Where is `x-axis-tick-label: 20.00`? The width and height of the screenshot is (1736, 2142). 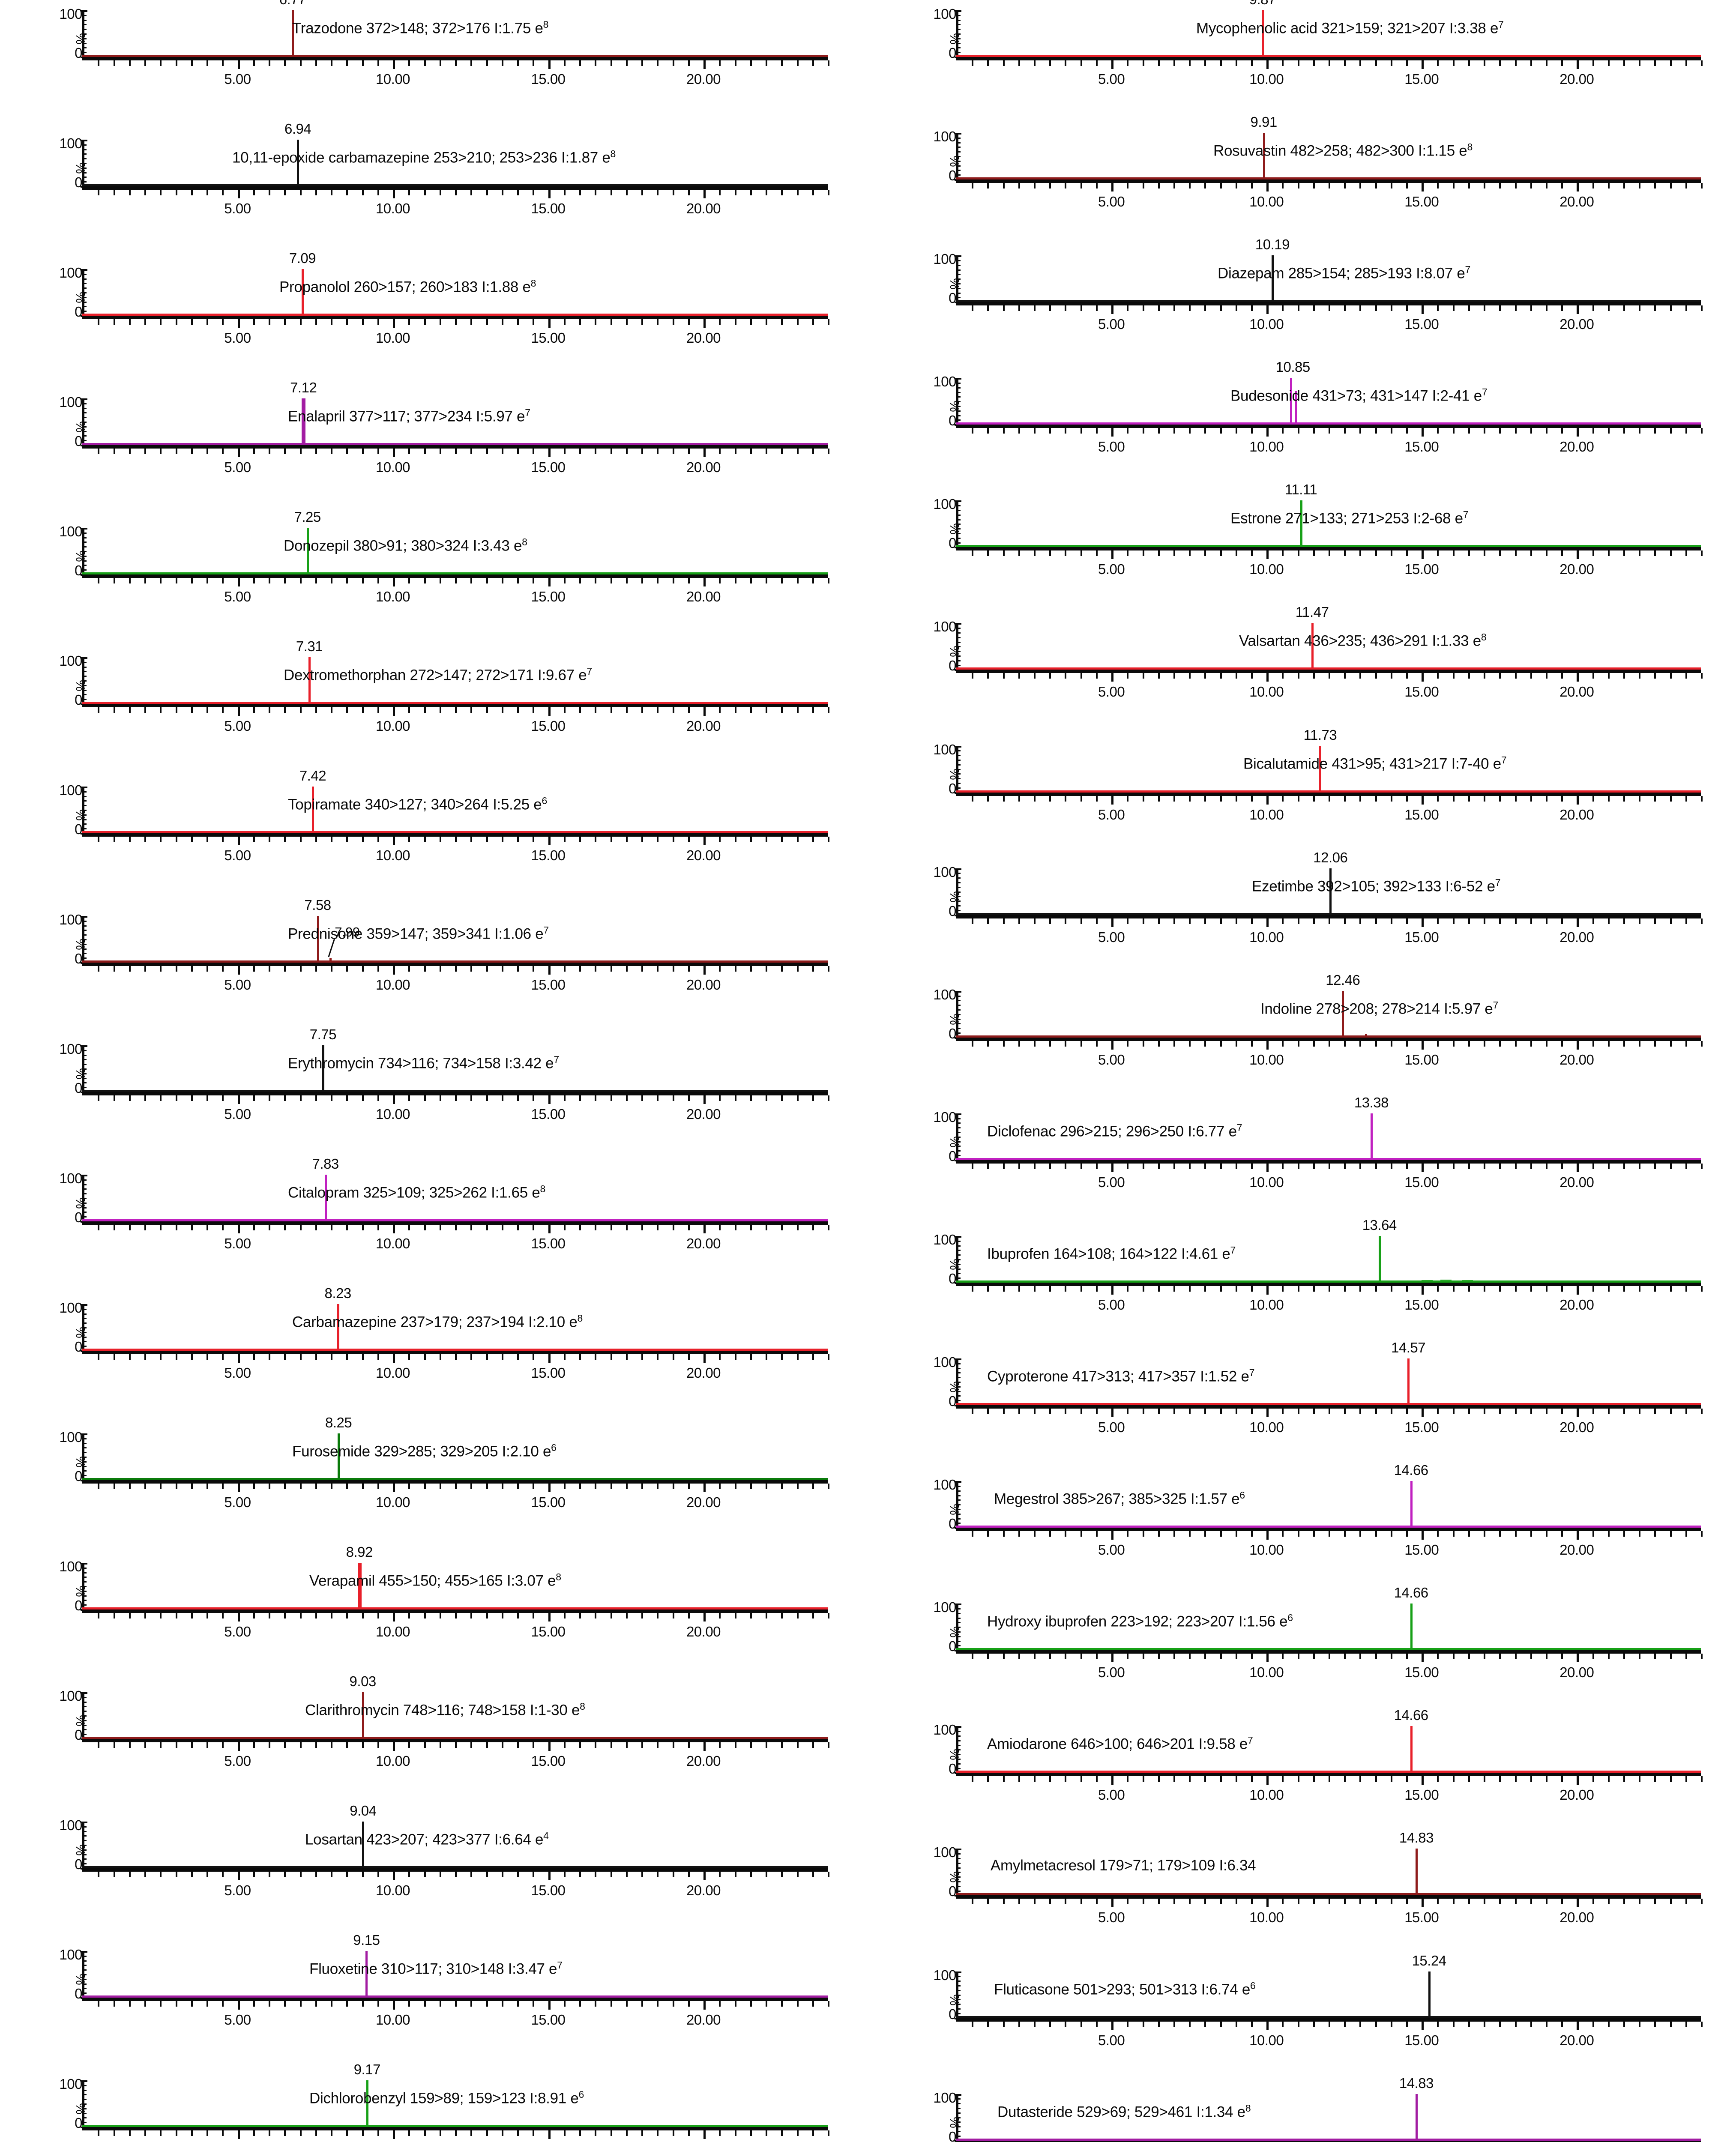
x-axis-tick-label: 20.00 is located at coordinates (1576, 1182).